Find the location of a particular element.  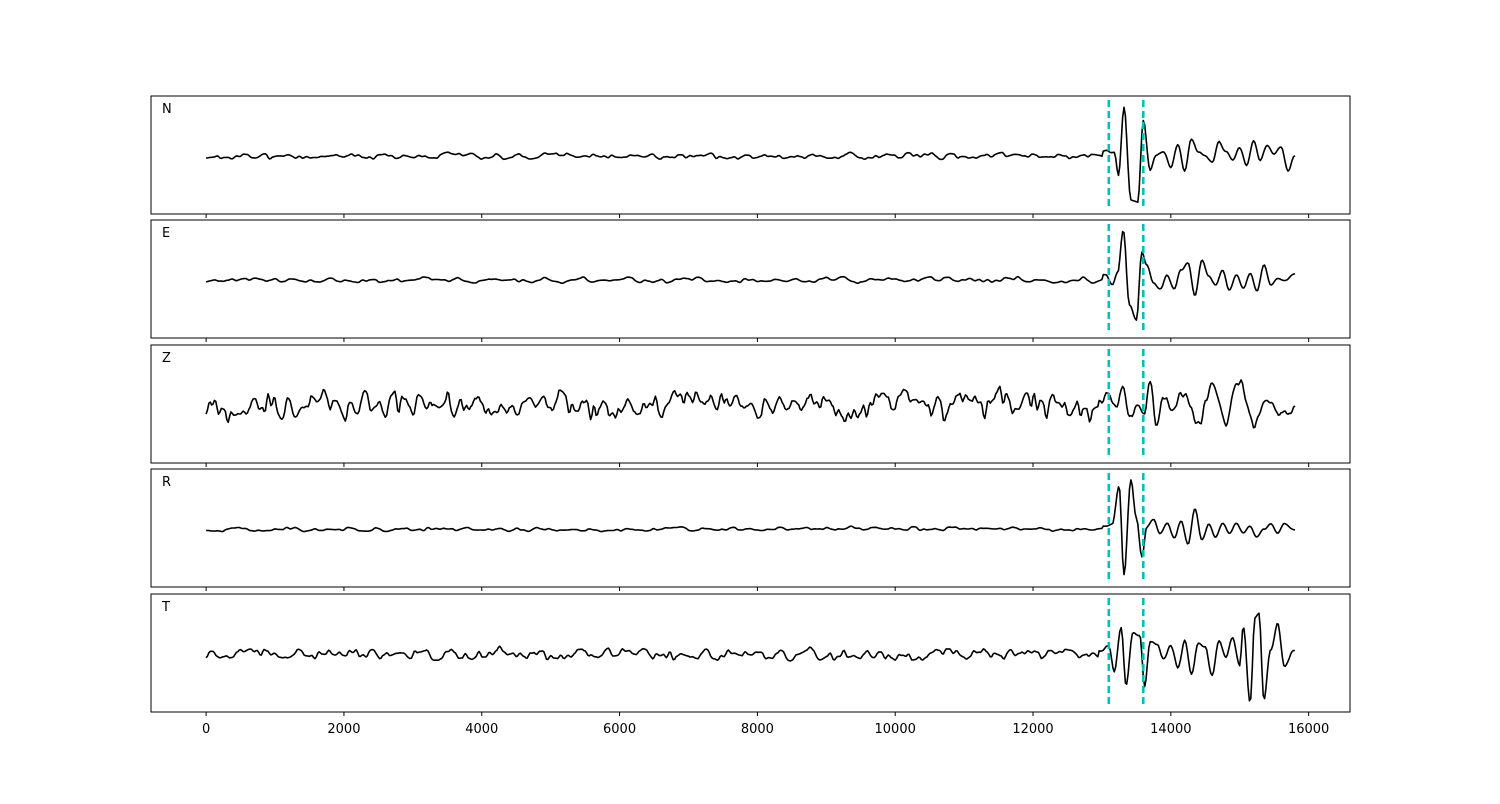

trace-line-z is located at coordinates (750, 404).